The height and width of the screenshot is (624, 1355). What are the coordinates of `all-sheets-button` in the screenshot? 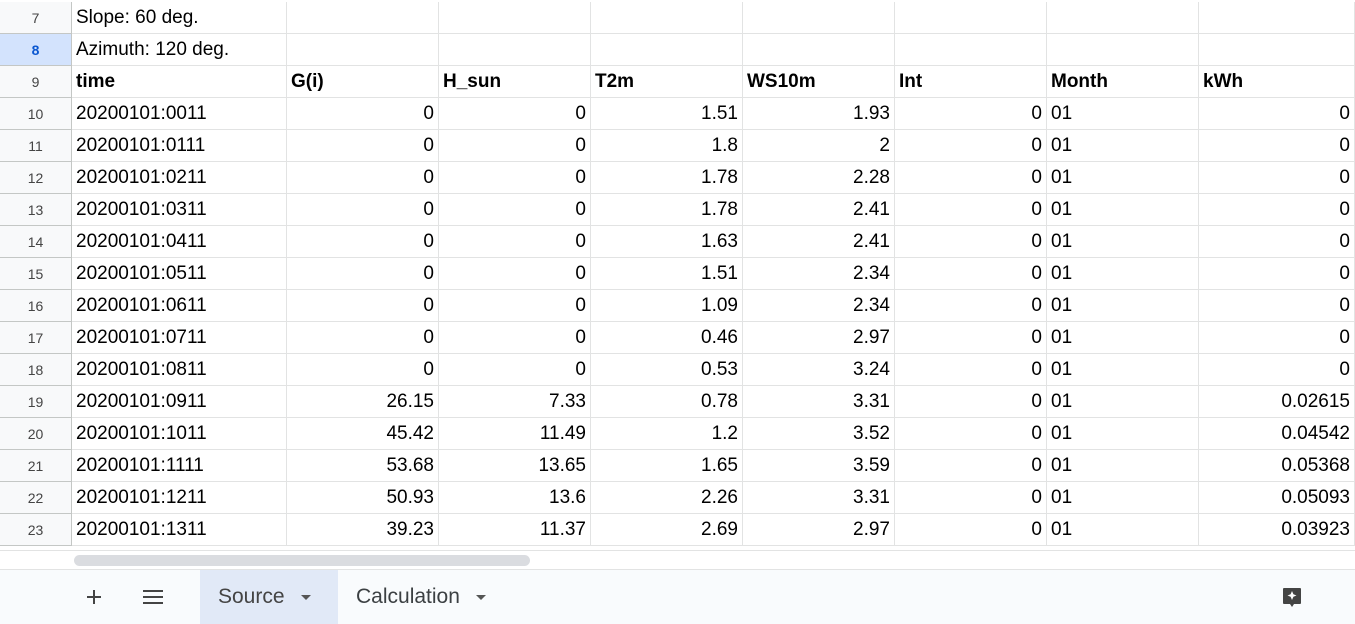 It's located at (153, 597).